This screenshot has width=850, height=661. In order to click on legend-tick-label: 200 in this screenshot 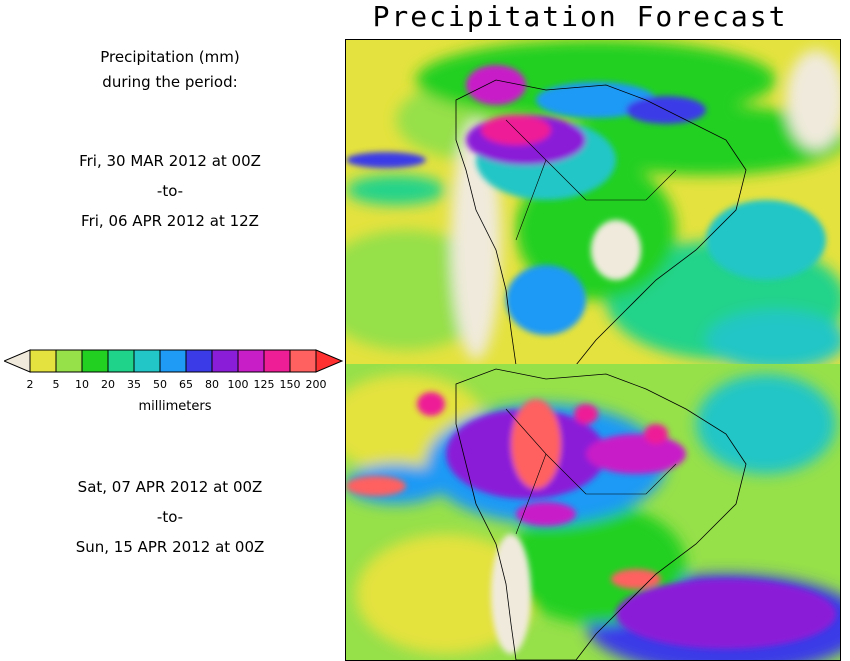, I will do `click(316, 384)`.